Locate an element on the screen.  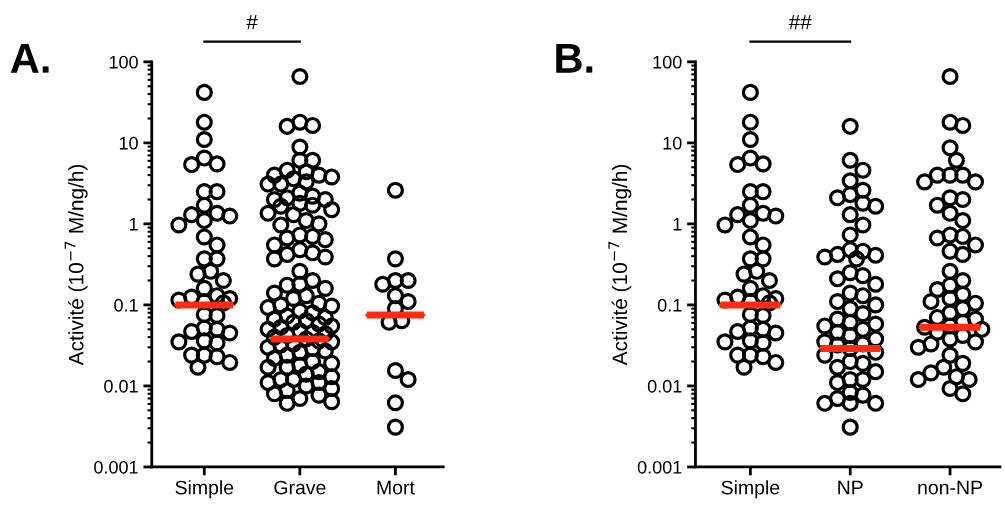
text: A. is located at coordinates (29, 58).